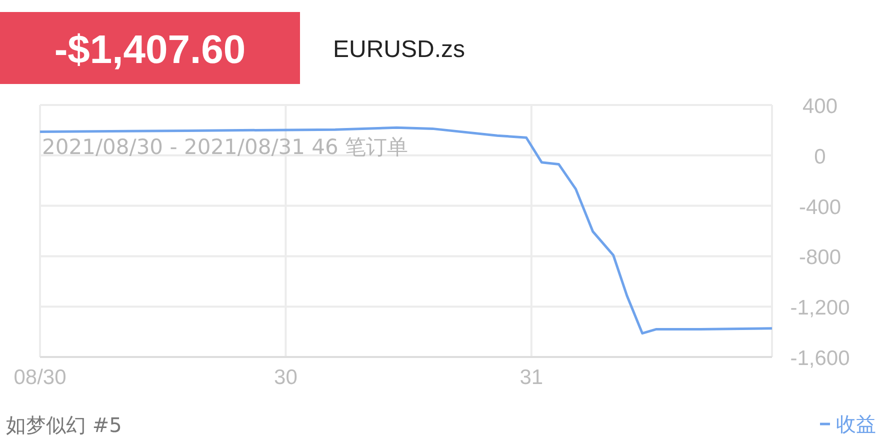  Describe the element at coordinates (820, 308) in the screenshot. I see `y-tick-label: -1,200` at that location.